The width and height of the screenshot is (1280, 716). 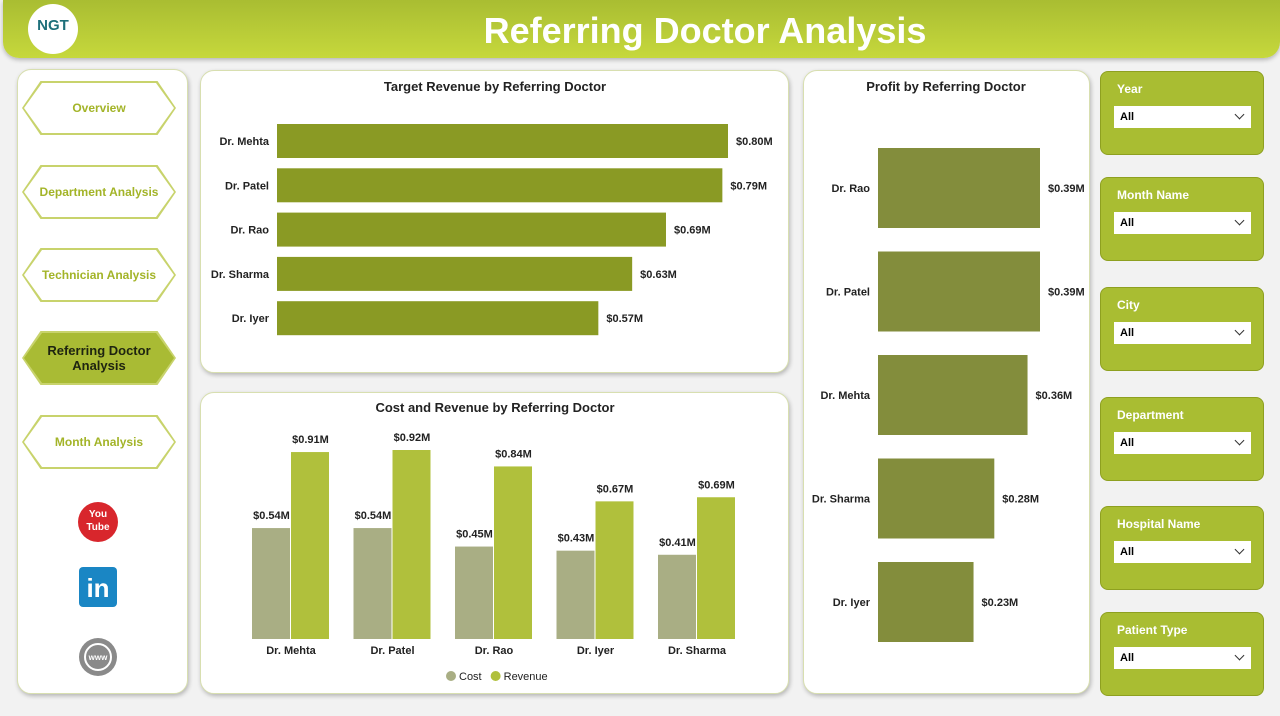 I want to click on filter-card: Patient Type All, so click(x=1182, y=654).